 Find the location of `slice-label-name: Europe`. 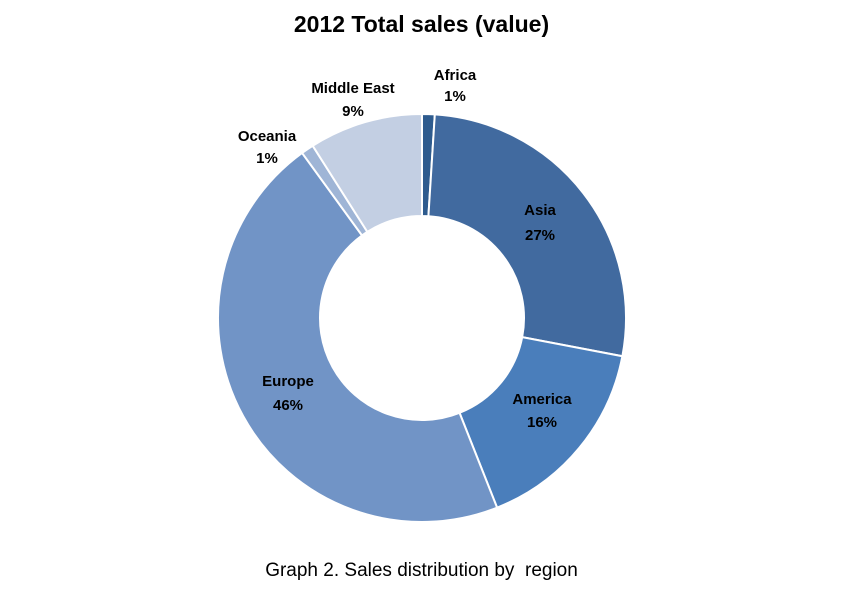

slice-label-name: Europe is located at coordinates (288, 381).